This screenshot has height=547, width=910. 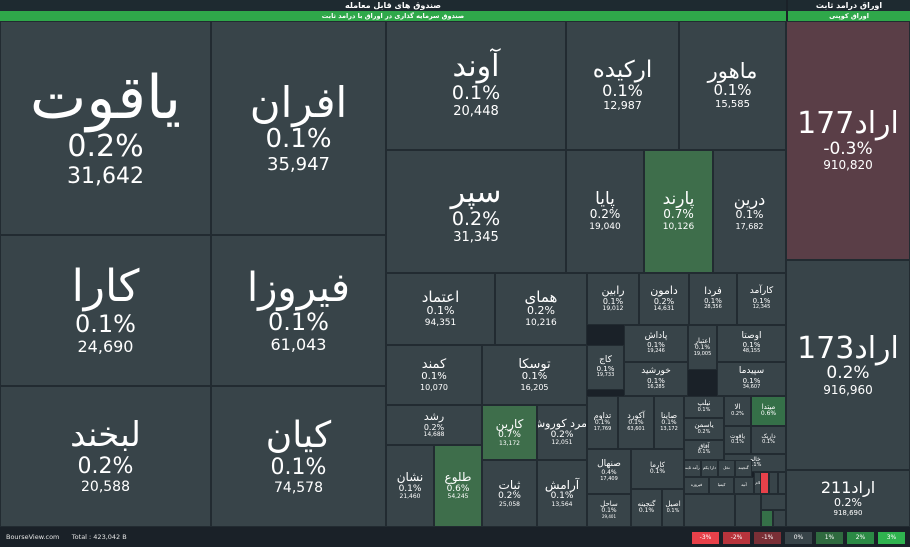 What do you see at coordinates (613, 299) in the screenshot?
I see `tile-rabin: رابین 0.1% 19,012` at bounding box center [613, 299].